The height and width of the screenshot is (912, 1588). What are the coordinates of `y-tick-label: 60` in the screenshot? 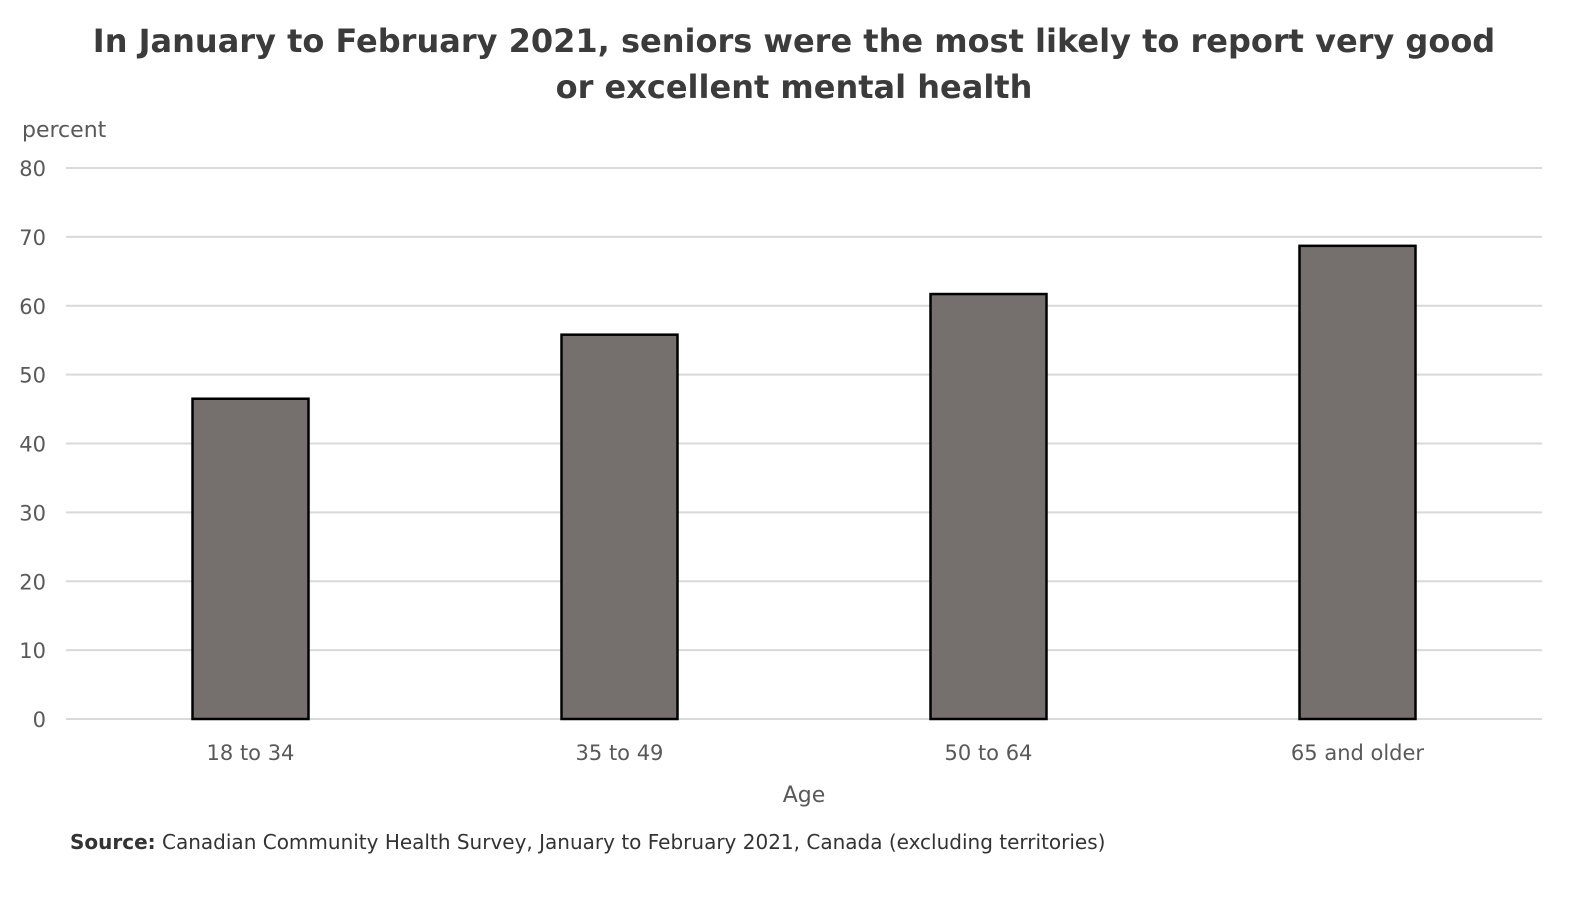 It's located at (32, 307).